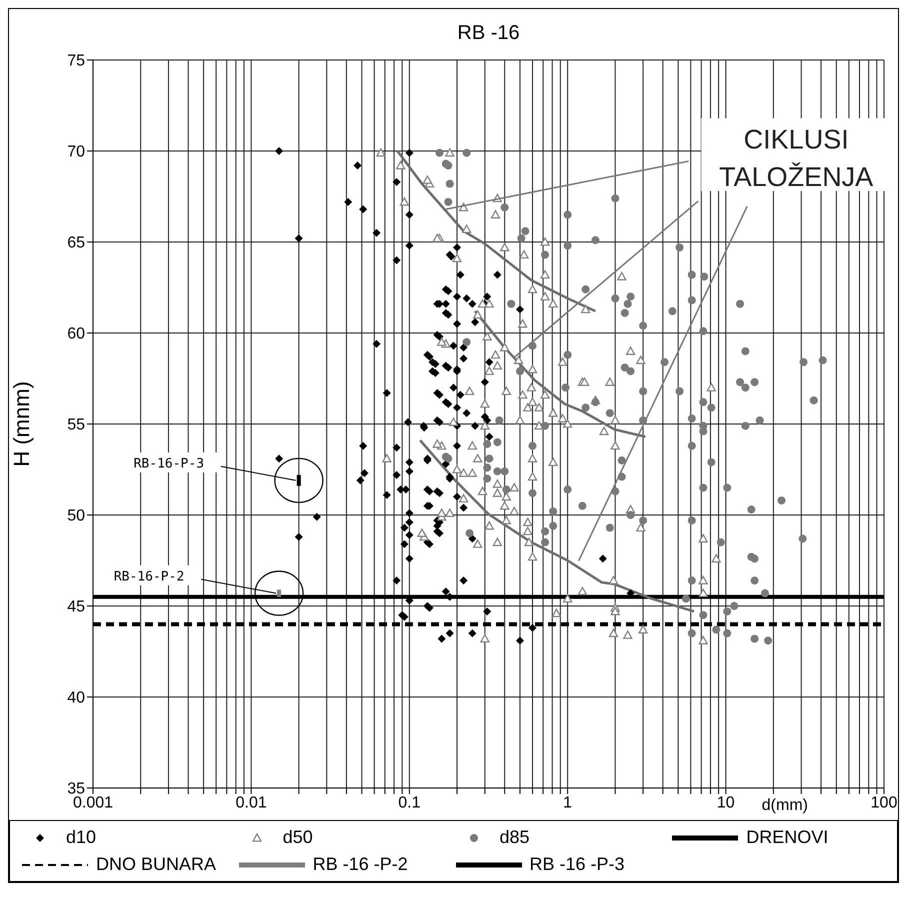  What do you see at coordinates (76, 607) in the screenshot?
I see `y-tick-label: 45` at bounding box center [76, 607].